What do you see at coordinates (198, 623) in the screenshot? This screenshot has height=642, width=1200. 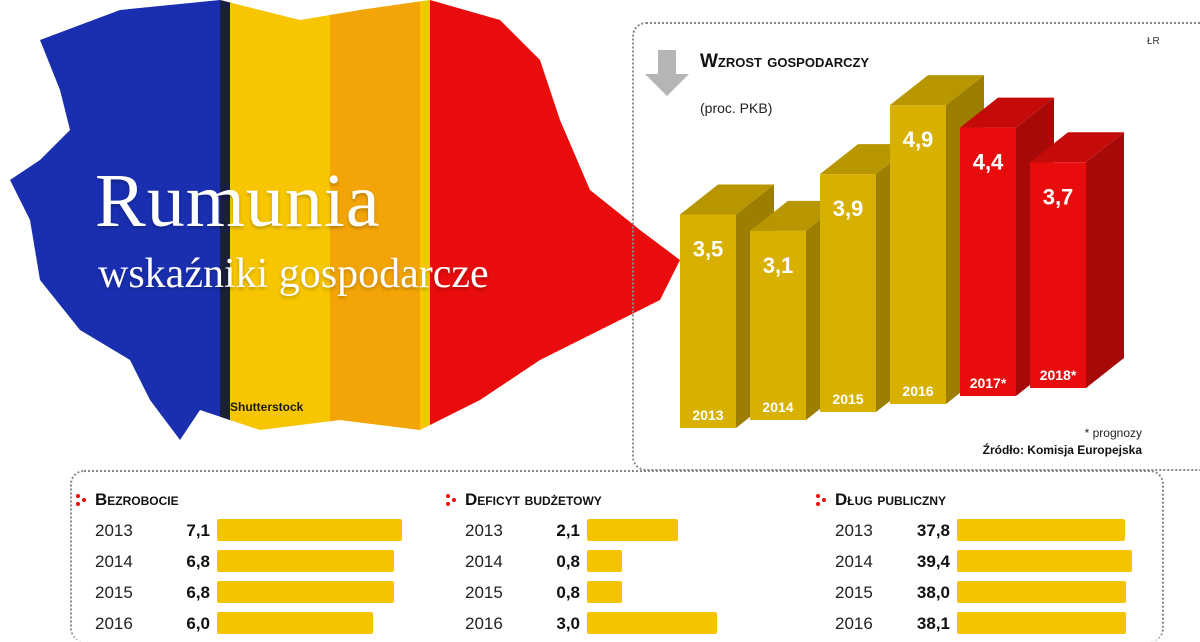 I see `value-label: 6,0` at bounding box center [198, 623].